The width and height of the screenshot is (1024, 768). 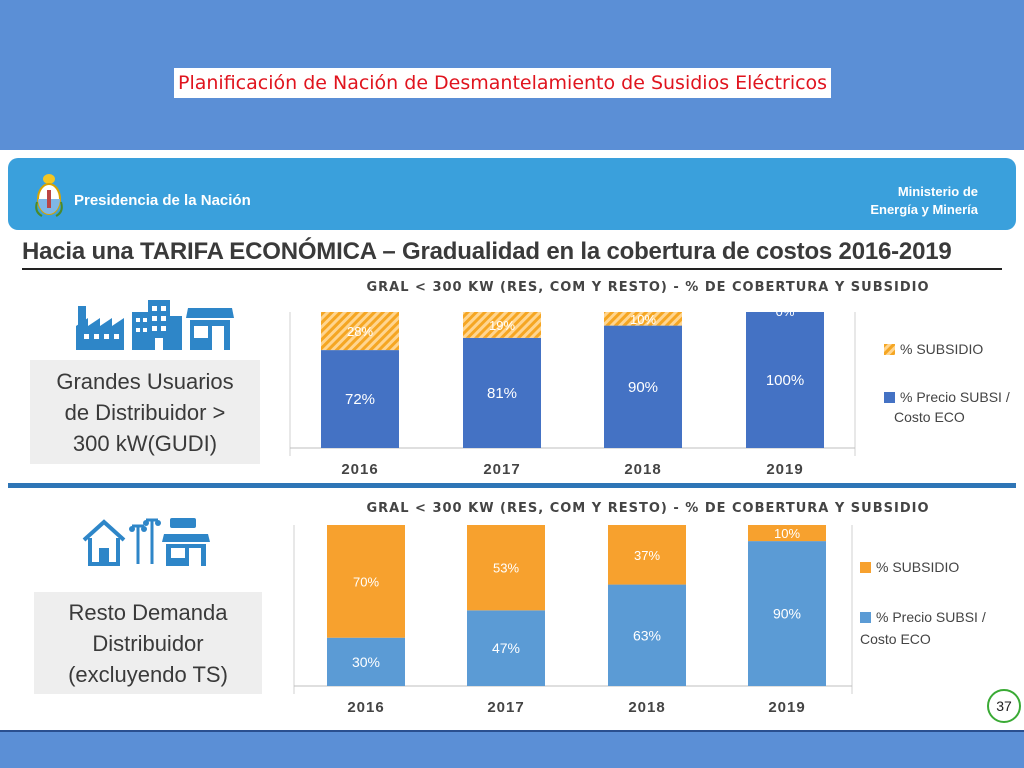 What do you see at coordinates (512, 749) in the screenshot?
I see `bottom-band` at bounding box center [512, 749].